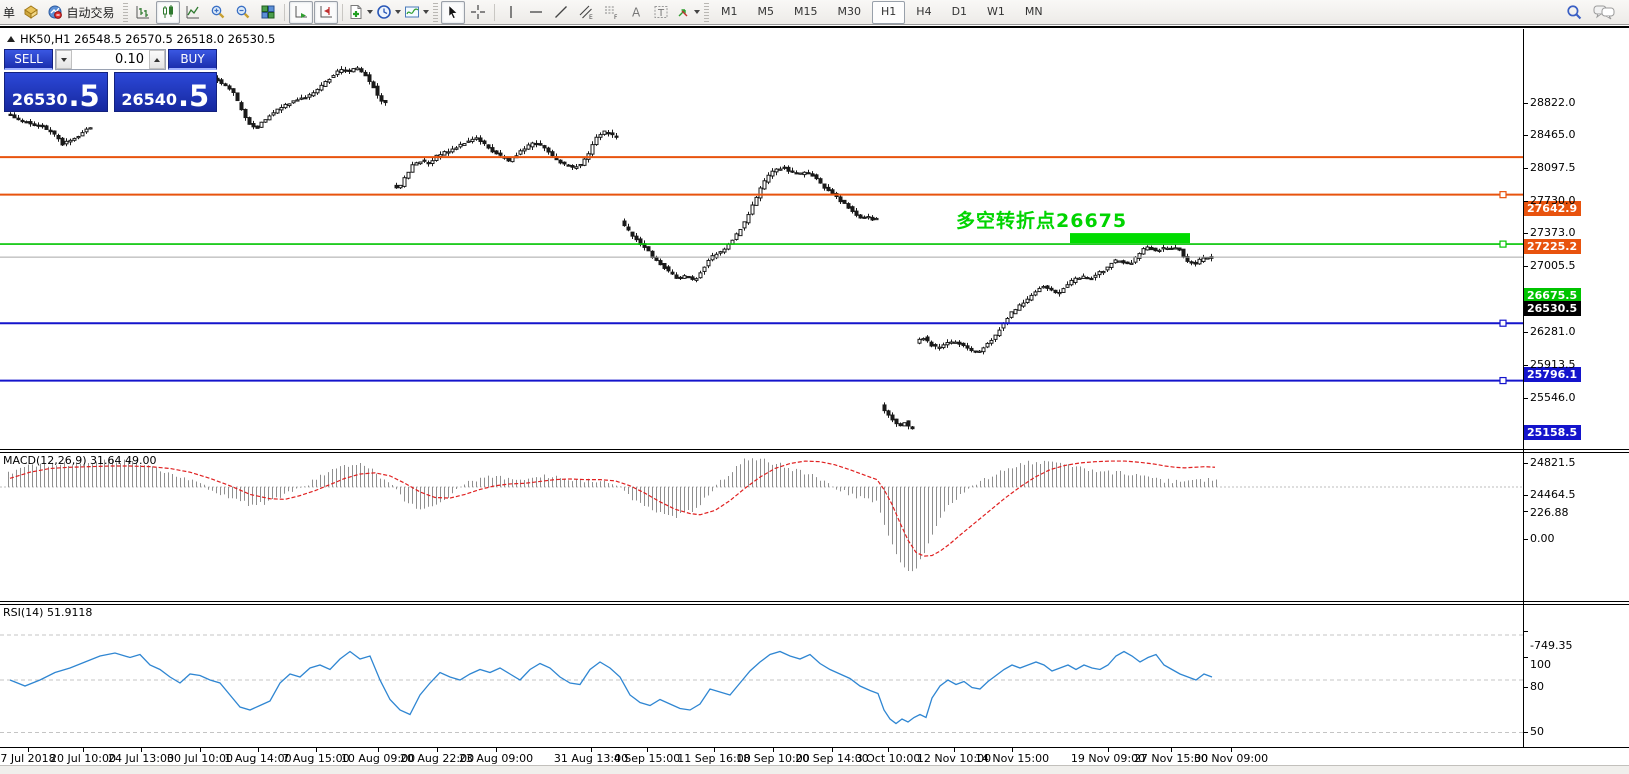  What do you see at coordinates (959, 11) in the screenshot?
I see `timeframe-d1-button: D1` at bounding box center [959, 11].